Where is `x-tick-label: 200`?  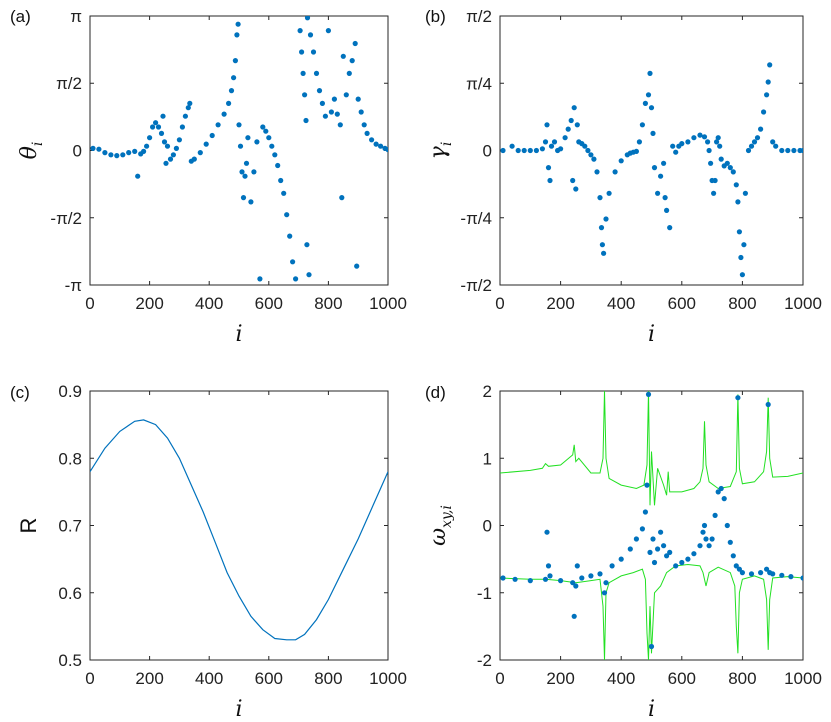
x-tick-label: 200 is located at coordinates (149, 303).